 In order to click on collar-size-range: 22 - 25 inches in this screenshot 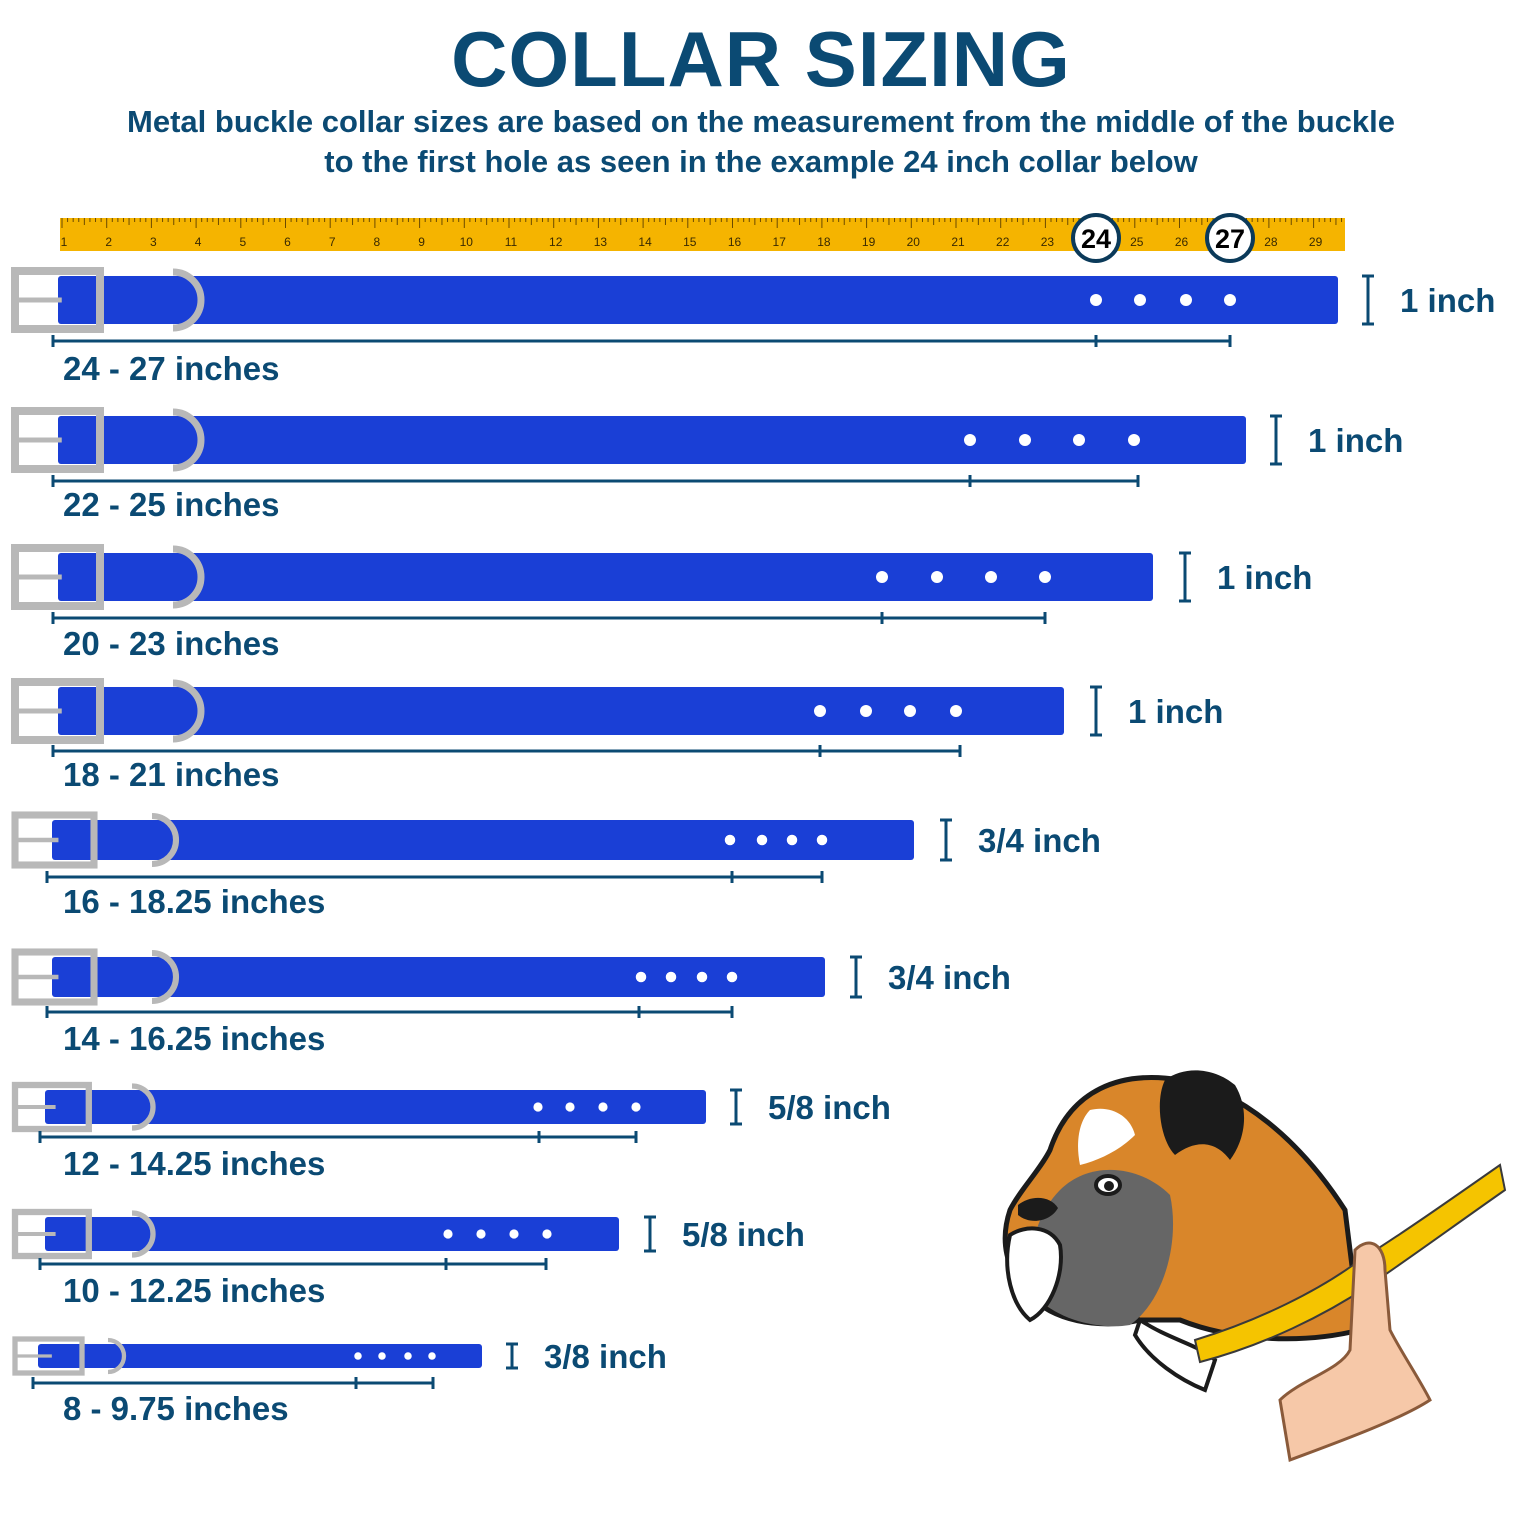, I will do `click(171, 504)`.